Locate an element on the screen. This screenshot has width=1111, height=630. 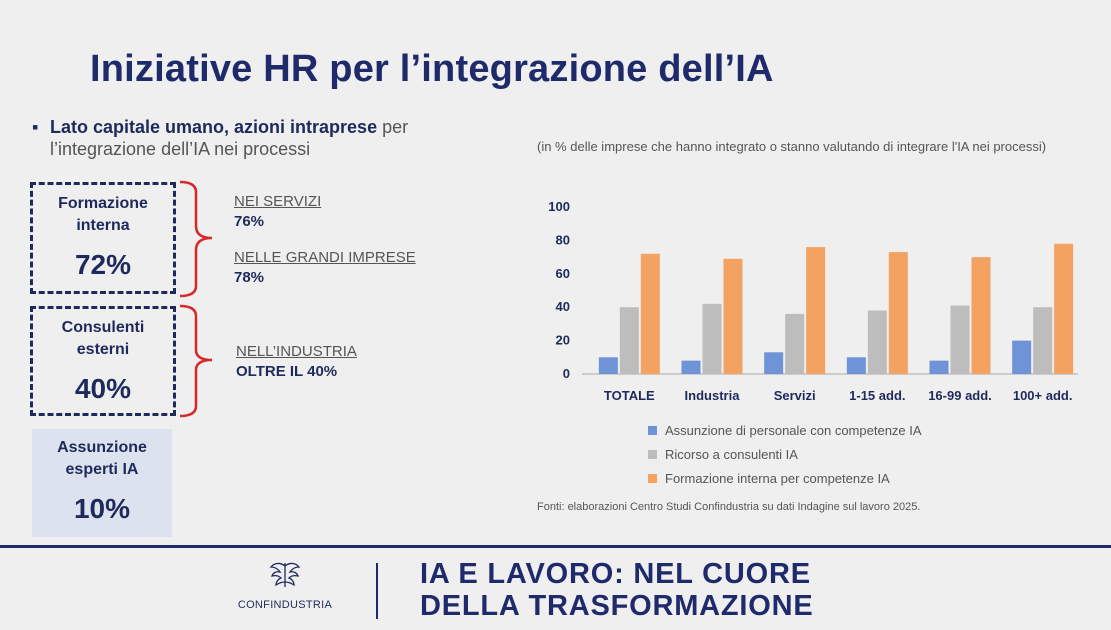
footer-separator is located at coordinates (377, 591).